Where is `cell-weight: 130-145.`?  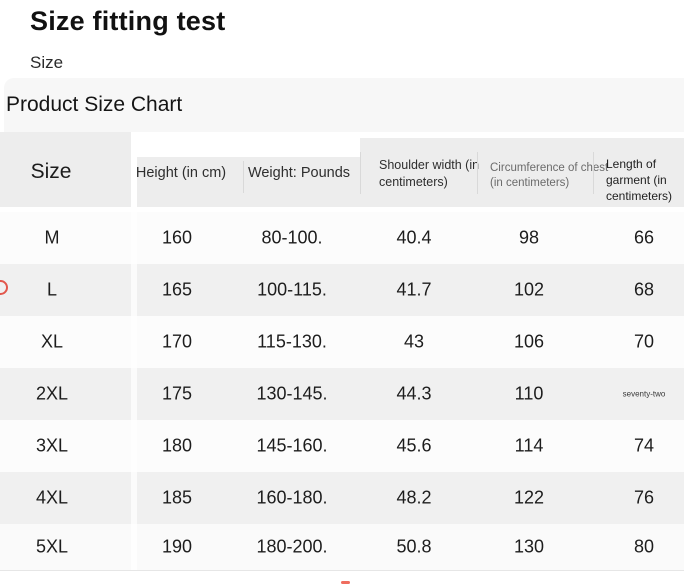 cell-weight: 130-145. is located at coordinates (292, 393).